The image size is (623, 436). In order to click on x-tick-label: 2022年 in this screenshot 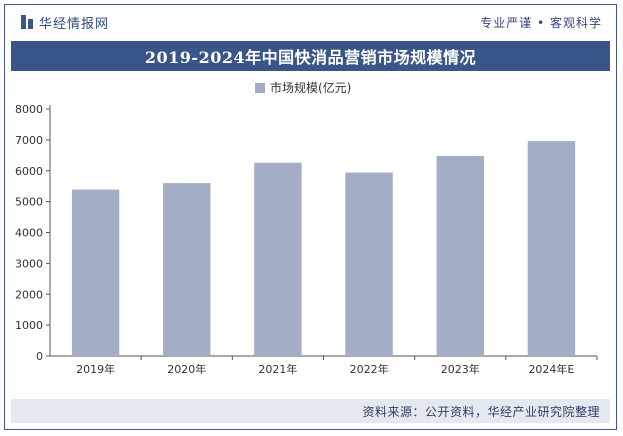, I will do `click(369, 368)`.